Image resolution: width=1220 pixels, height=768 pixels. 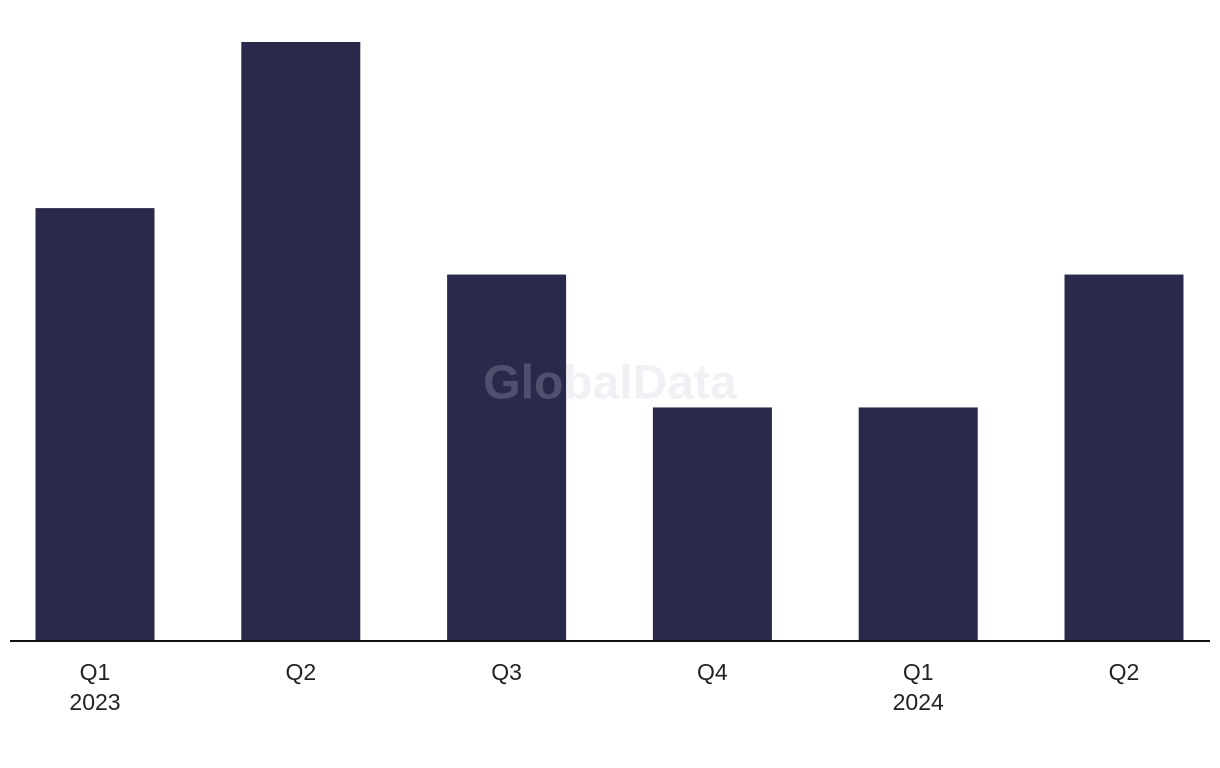 I want to click on watermark: GlobalData, so click(x=610, y=383).